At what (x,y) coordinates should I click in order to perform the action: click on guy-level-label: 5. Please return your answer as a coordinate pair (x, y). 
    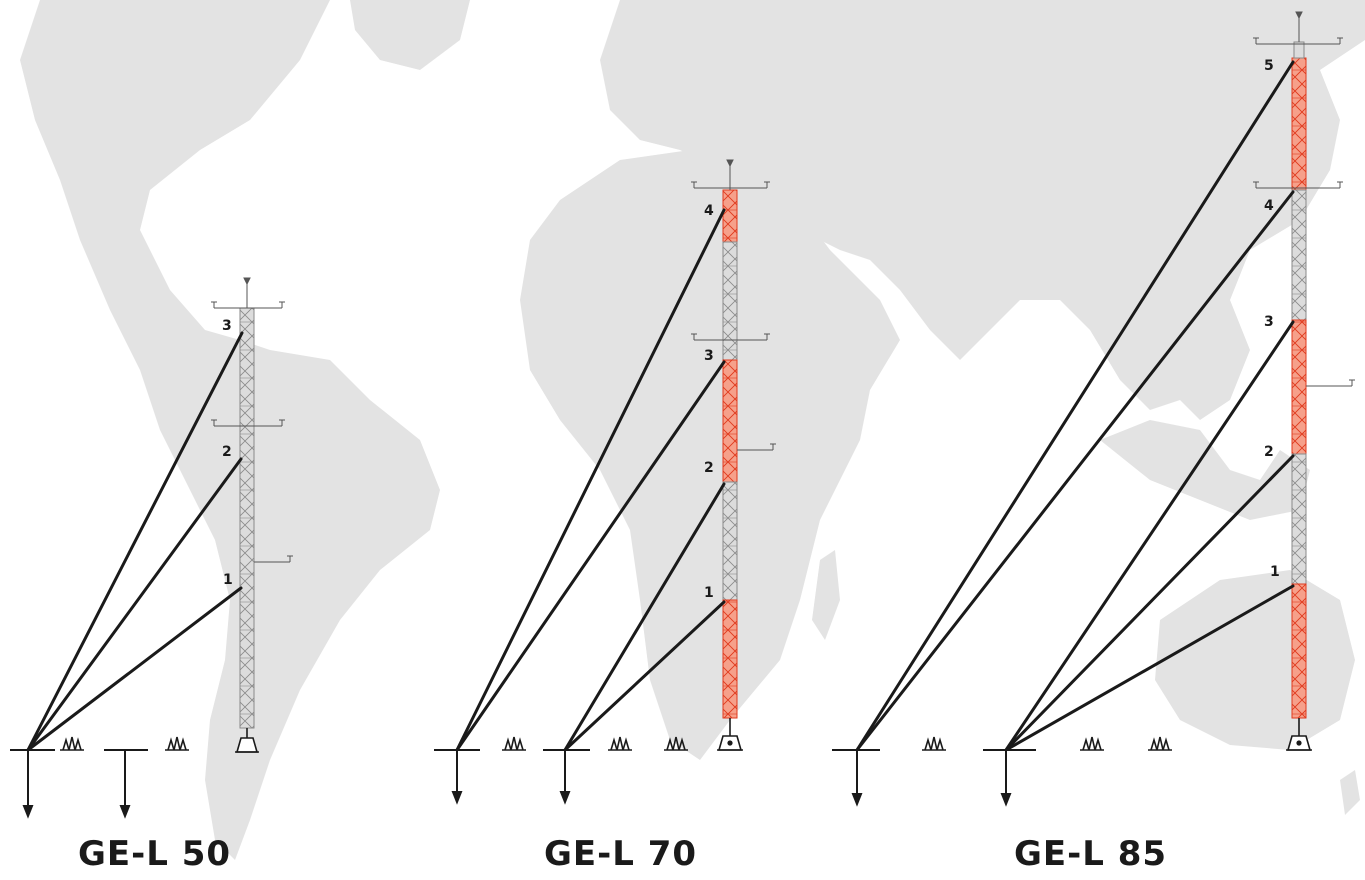
    Looking at the image, I should click on (1269, 66).